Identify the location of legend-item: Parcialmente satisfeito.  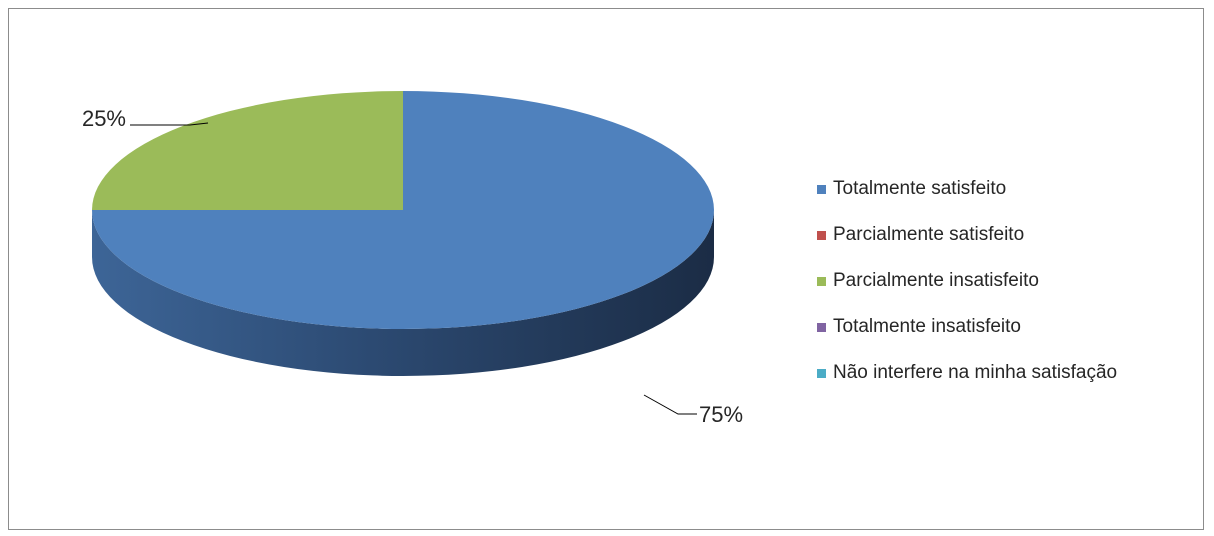
(967, 235).